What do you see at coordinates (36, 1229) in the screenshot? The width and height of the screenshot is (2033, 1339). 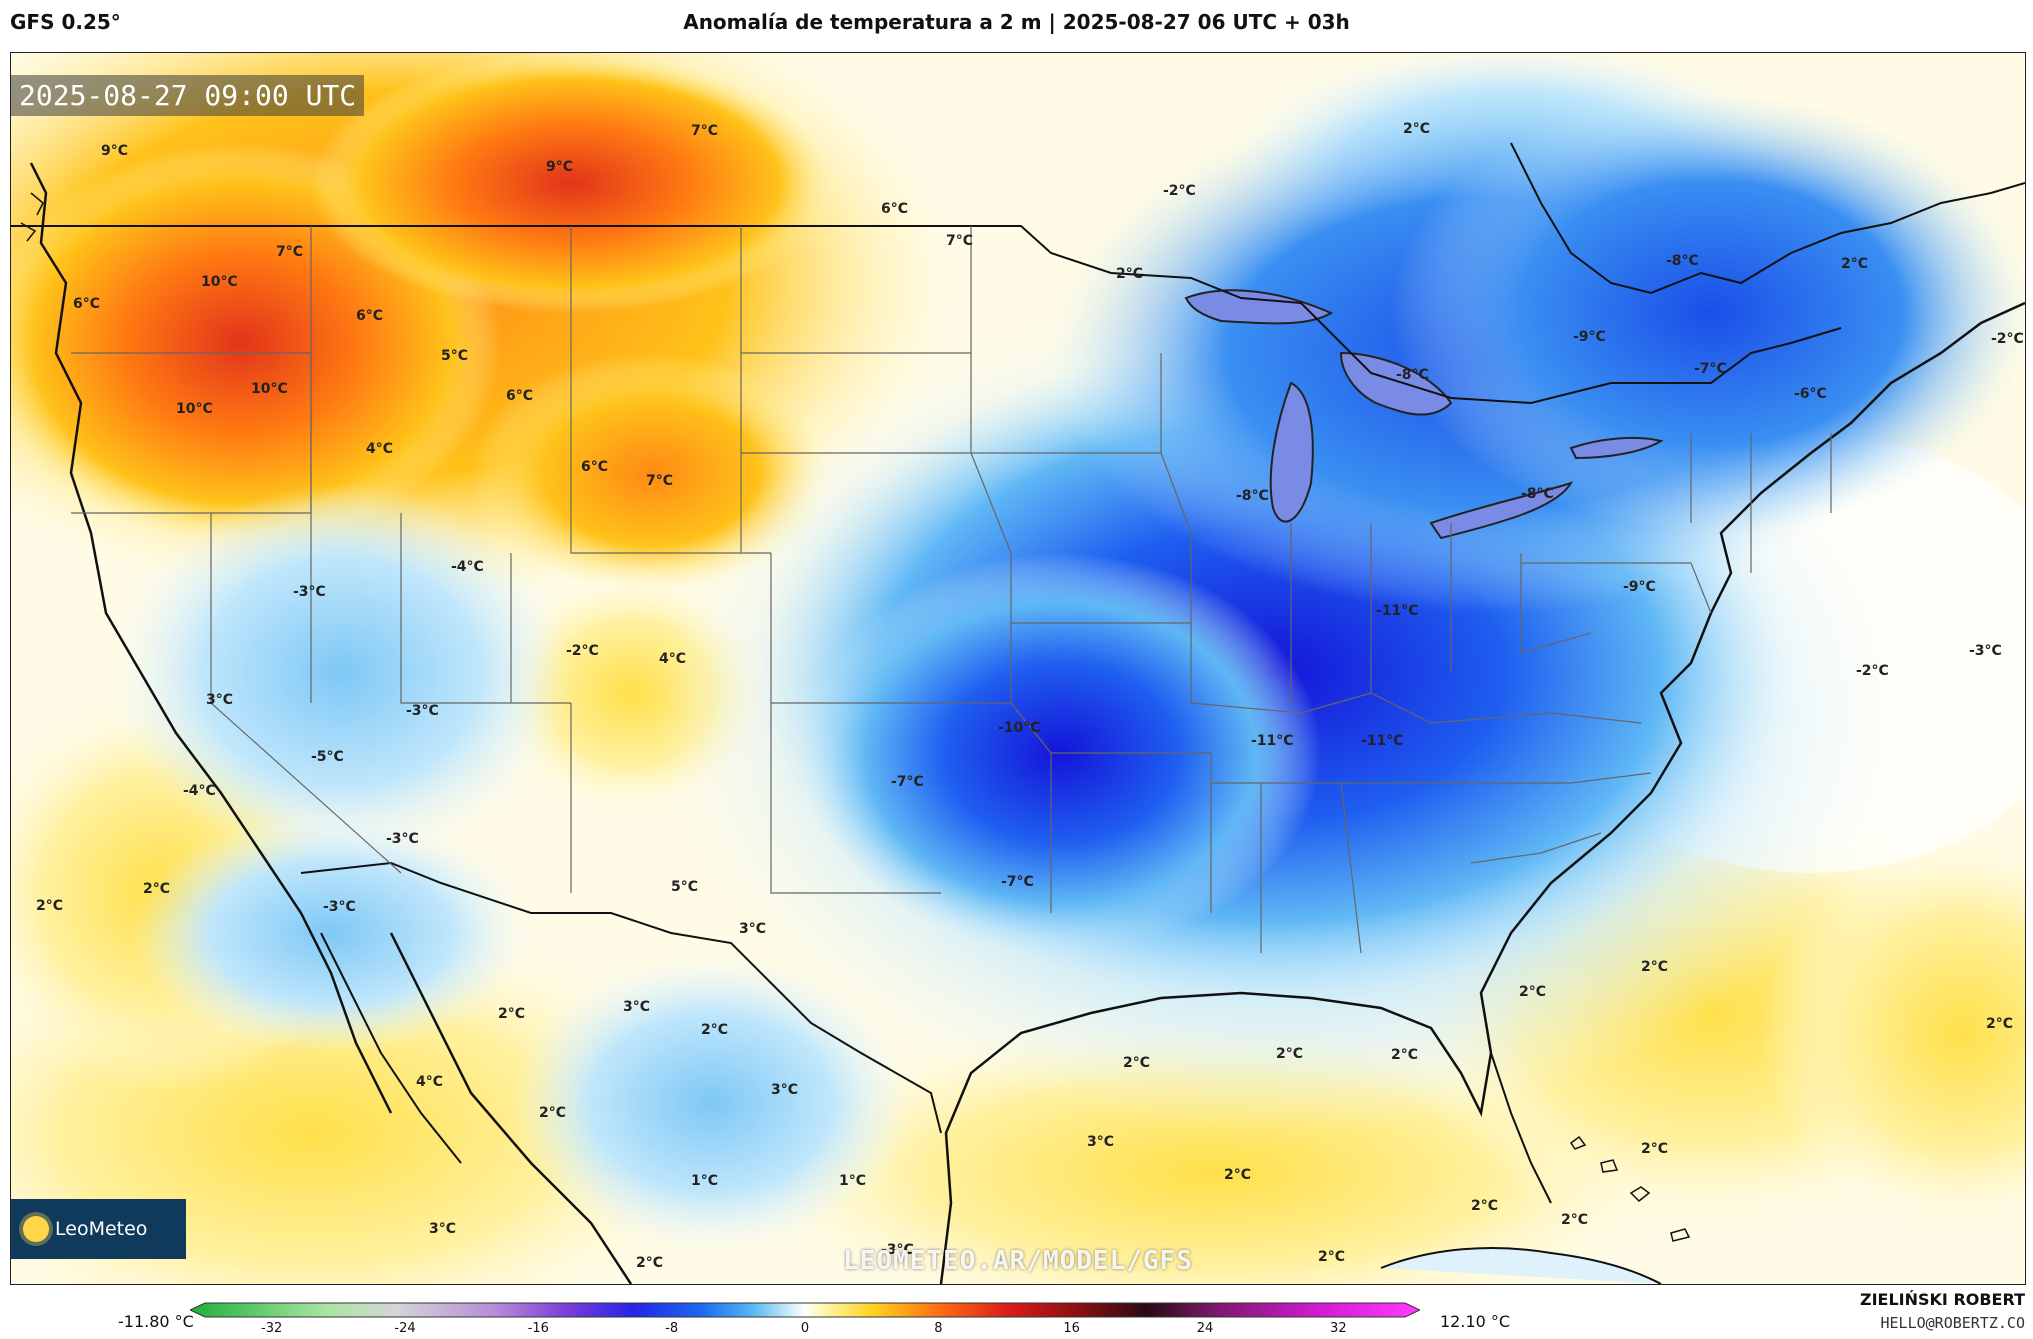 I see `sun-icon` at bounding box center [36, 1229].